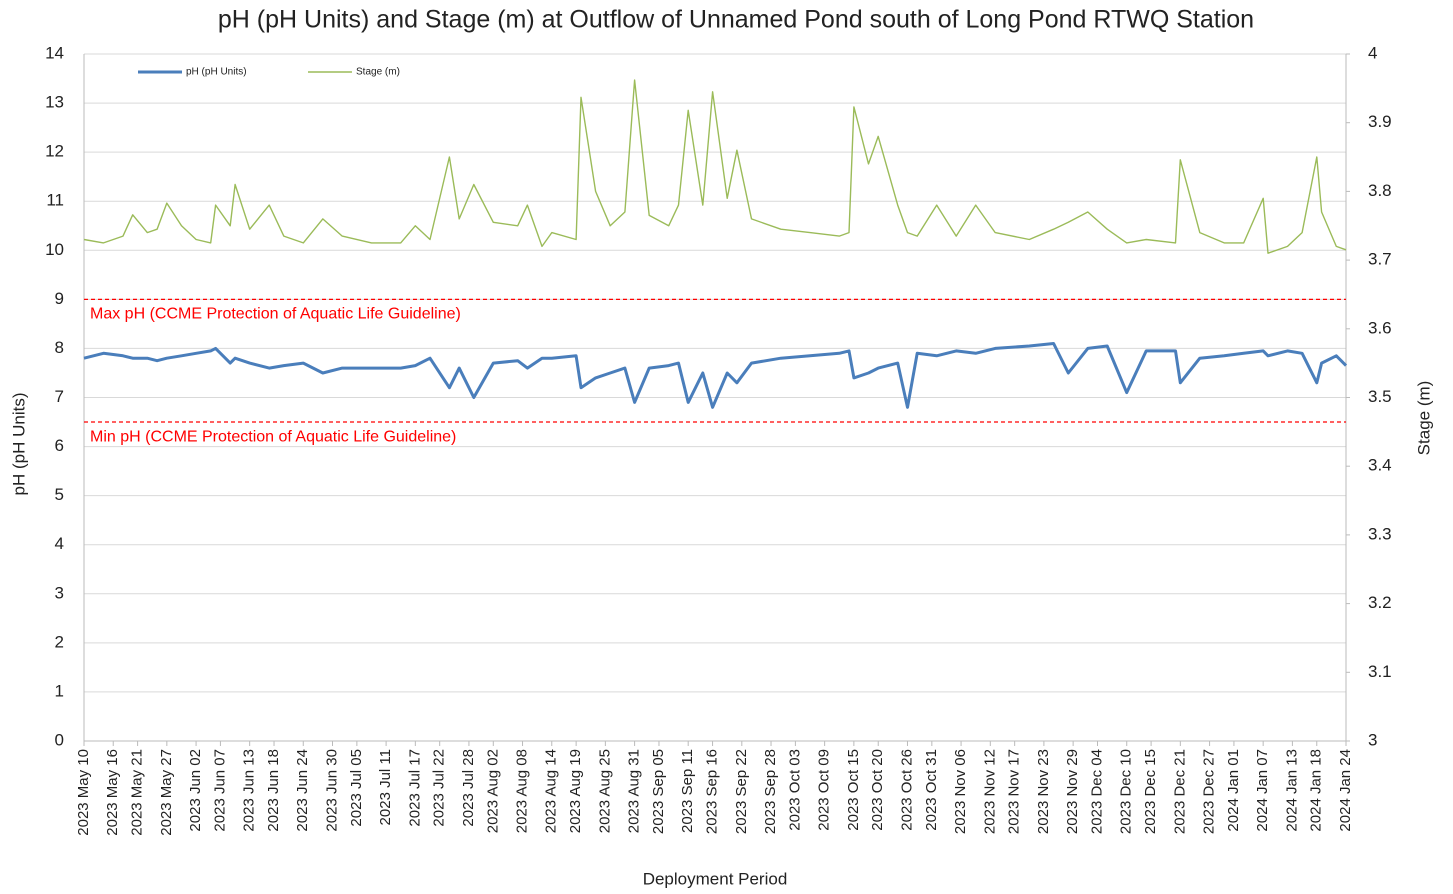  I want to click on y-tick-label: 8, so click(59, 347).